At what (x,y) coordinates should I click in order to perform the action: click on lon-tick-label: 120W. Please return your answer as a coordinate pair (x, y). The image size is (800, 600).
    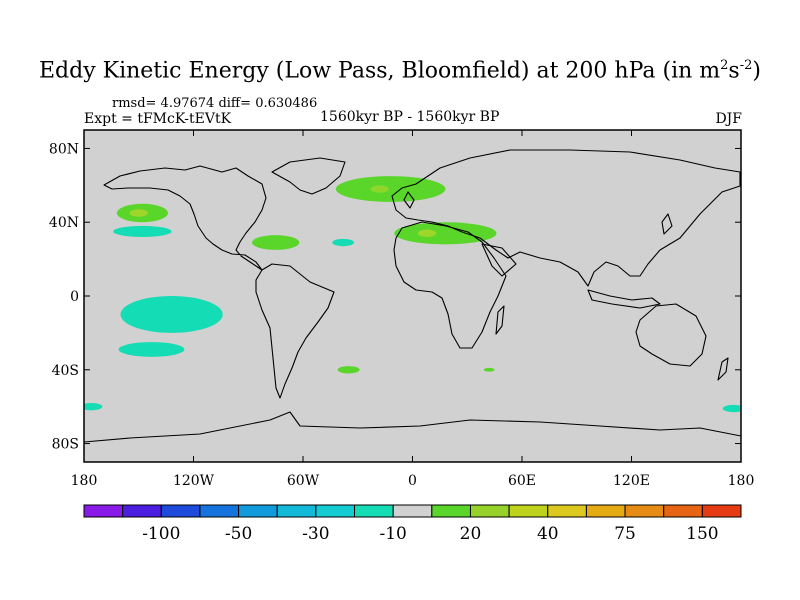
    Looking at the image, I should click on (194, 481).